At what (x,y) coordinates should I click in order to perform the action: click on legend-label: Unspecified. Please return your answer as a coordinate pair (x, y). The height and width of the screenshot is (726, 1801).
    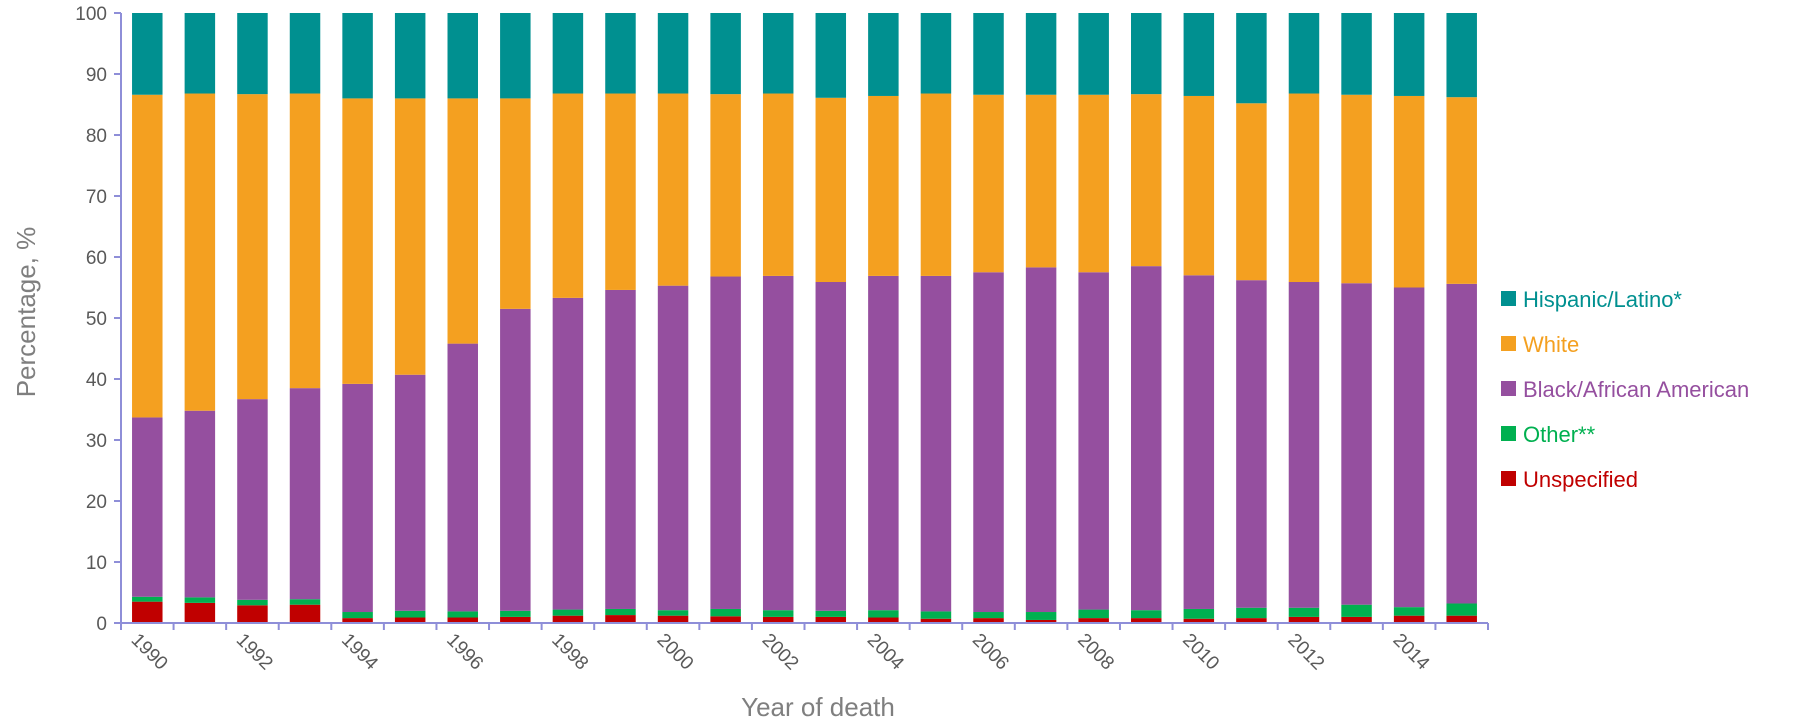
    Looking at the image, I should click on (1580, 479).